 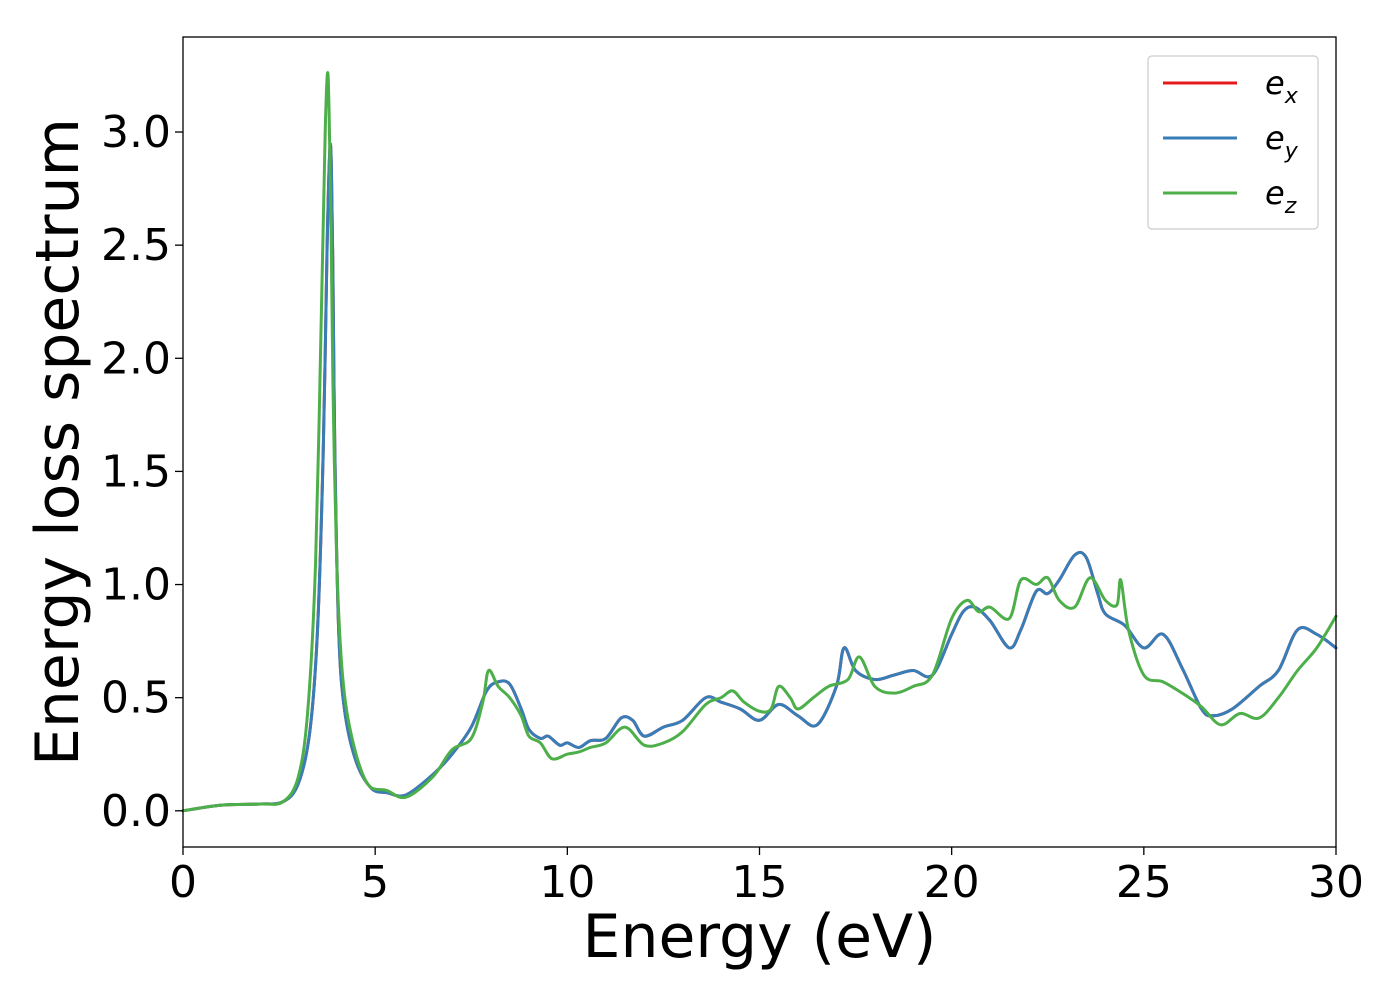 I want to click on y-tick-label: 1.0, so click(x=136, y=585).